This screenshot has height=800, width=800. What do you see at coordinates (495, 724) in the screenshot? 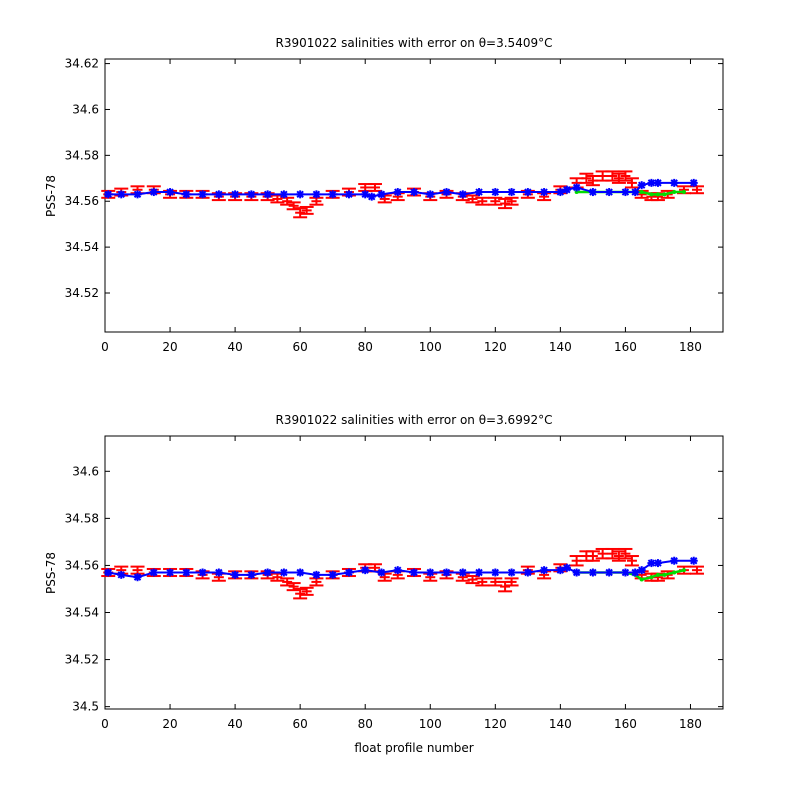
I see `lower-x-tick-label: 120` at bounding box center [495, 724].